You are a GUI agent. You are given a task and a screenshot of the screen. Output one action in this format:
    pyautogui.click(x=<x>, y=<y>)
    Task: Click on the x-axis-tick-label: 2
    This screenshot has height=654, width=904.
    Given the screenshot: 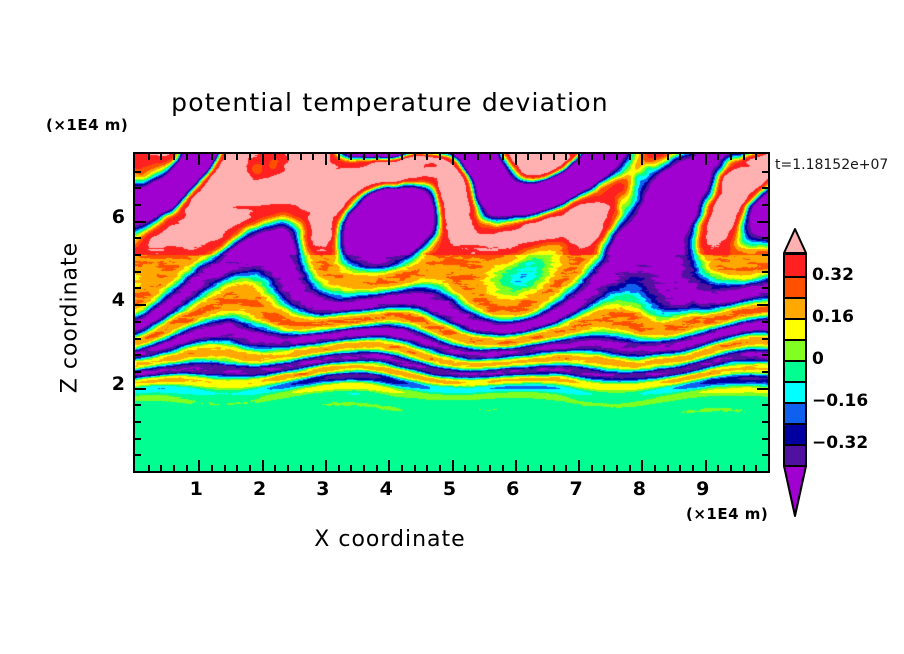 What is the action you would take?
    pyautogui.click(x=259, y=489)
    